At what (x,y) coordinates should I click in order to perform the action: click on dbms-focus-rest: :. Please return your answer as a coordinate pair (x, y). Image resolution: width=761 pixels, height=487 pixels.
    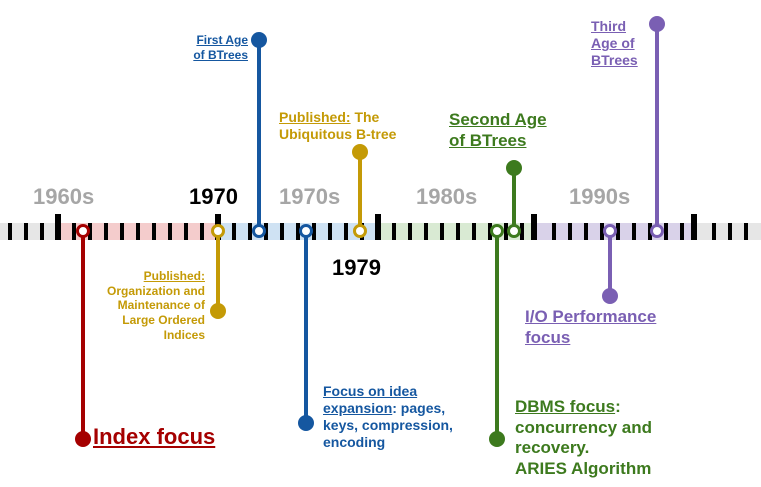
    Looking at the image, I should click on (618, 406).